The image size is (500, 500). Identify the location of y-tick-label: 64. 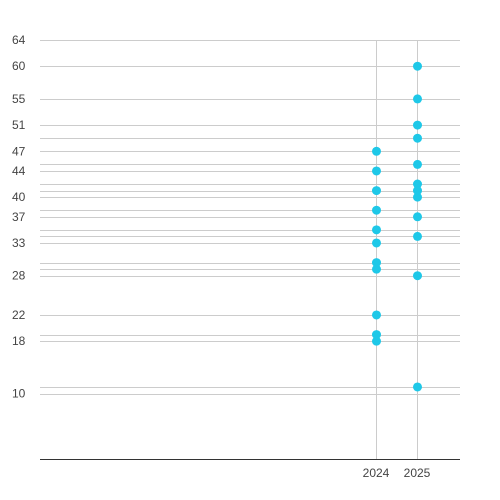
(19, 40).